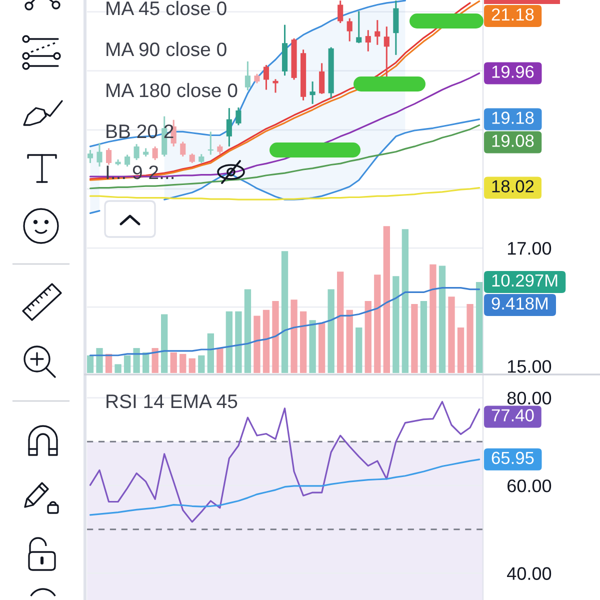 The width and height of the screenshot is (600, 600). What do you see at coordinates (529, 398) in the screenshot?
I see `y-tick-label: 80.00` at bounding box center [529, 398].